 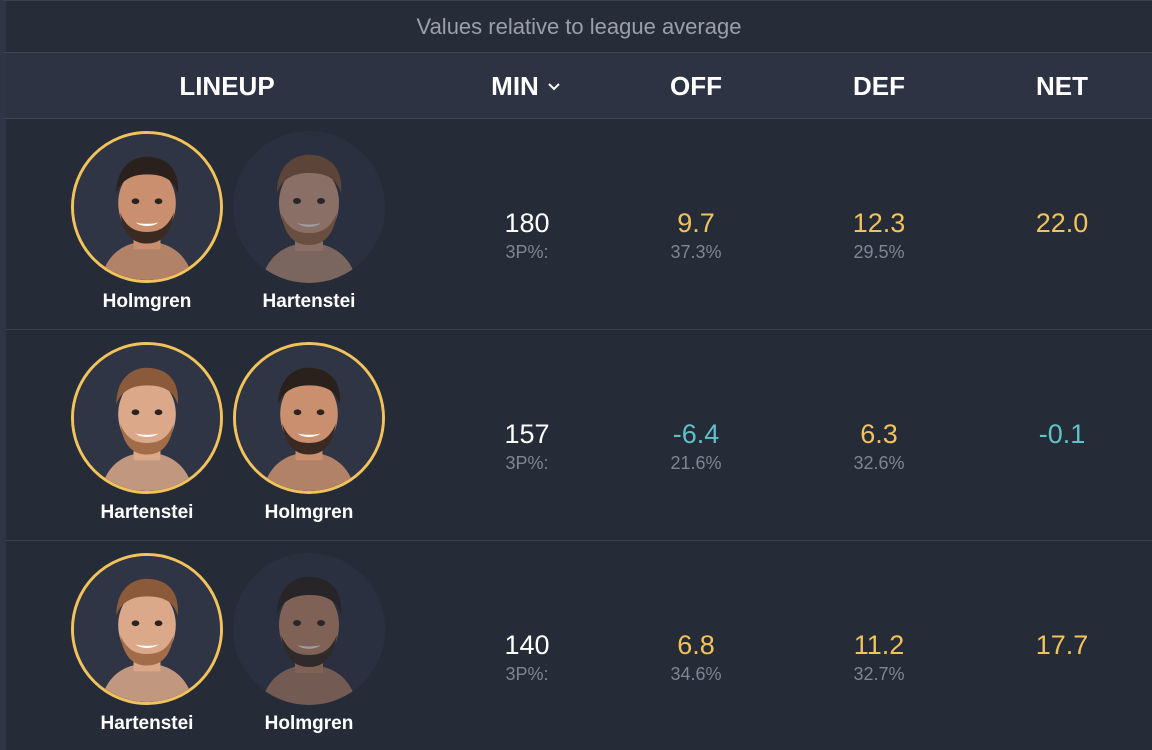 I want to click on net-value: -0.1, so click(x=1062, y=434).